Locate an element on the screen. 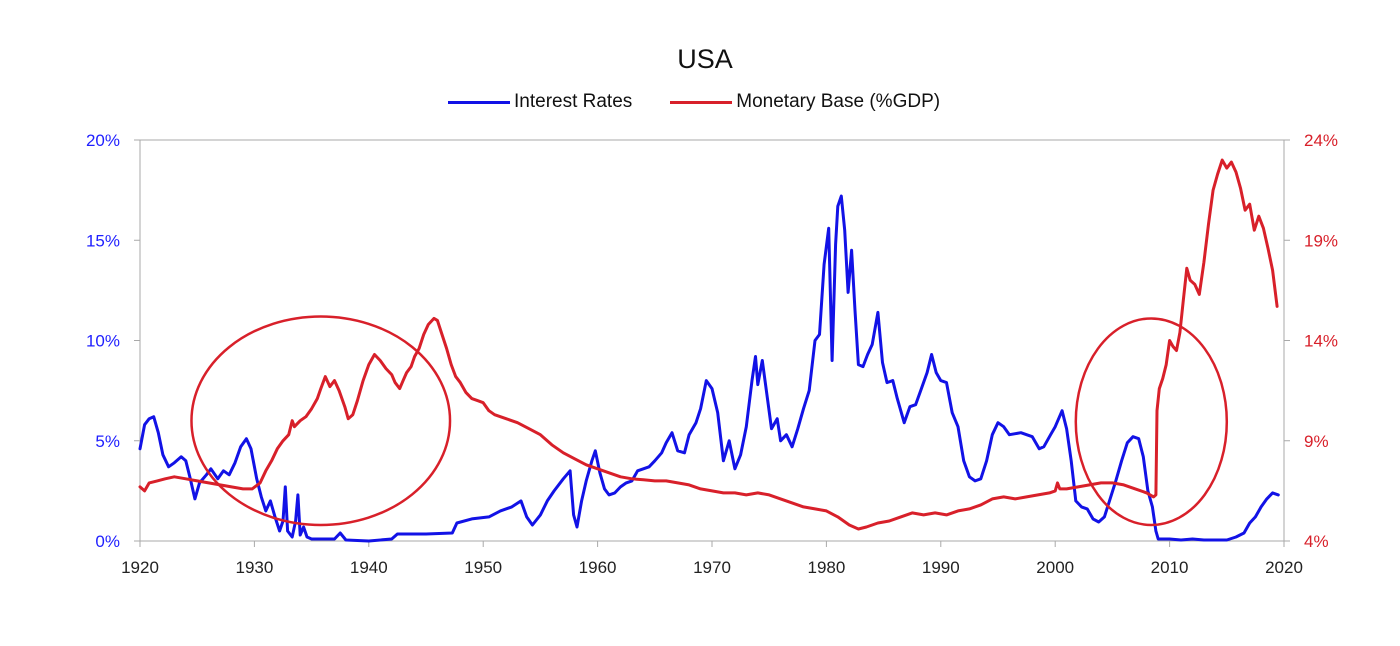 The height and width of the screenshot is (646, 1400). x-tick-label: 1920 is located at coordinates (140, 567).